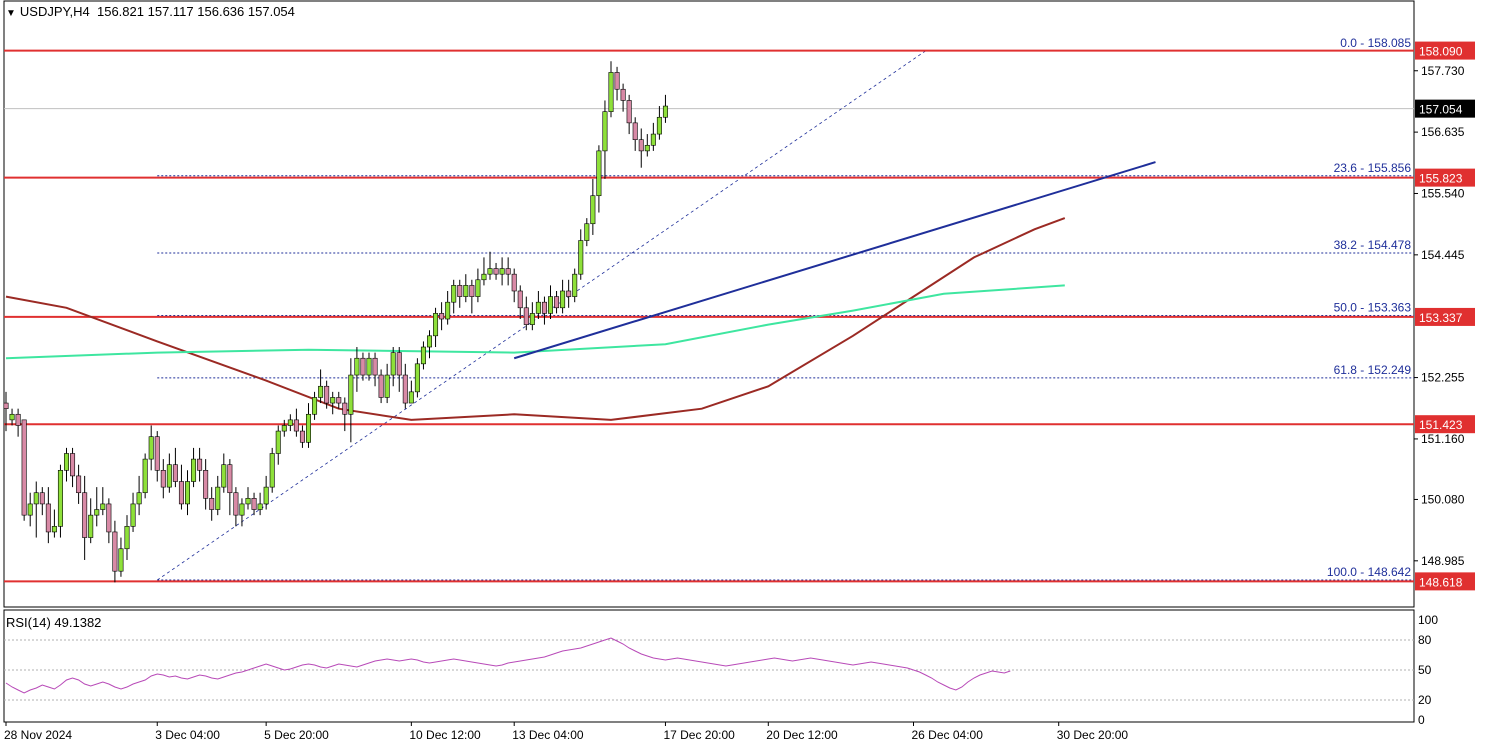 This screenshot has height=749, width=1485. I want to click on x-tick-label: 10 Dec 12:00, so click(445, 735).